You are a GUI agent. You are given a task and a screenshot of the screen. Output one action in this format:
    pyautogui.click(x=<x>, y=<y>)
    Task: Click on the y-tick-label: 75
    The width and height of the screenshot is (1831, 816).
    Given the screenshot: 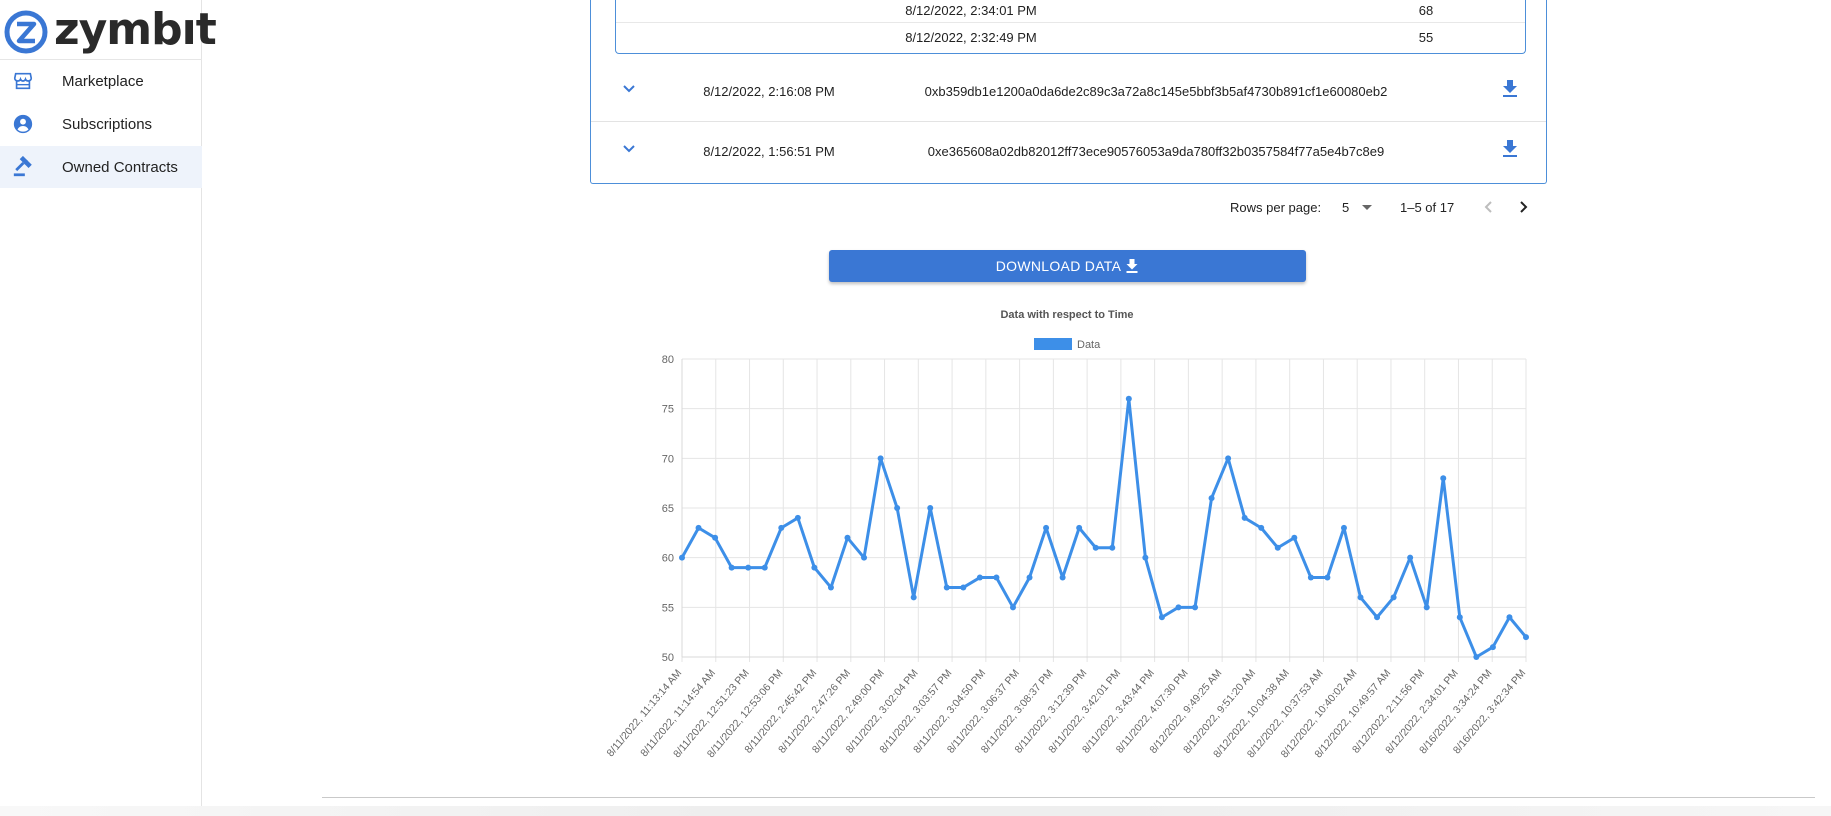 What is the action you would take?
    pyautogui.click(x=668, y=410)
    